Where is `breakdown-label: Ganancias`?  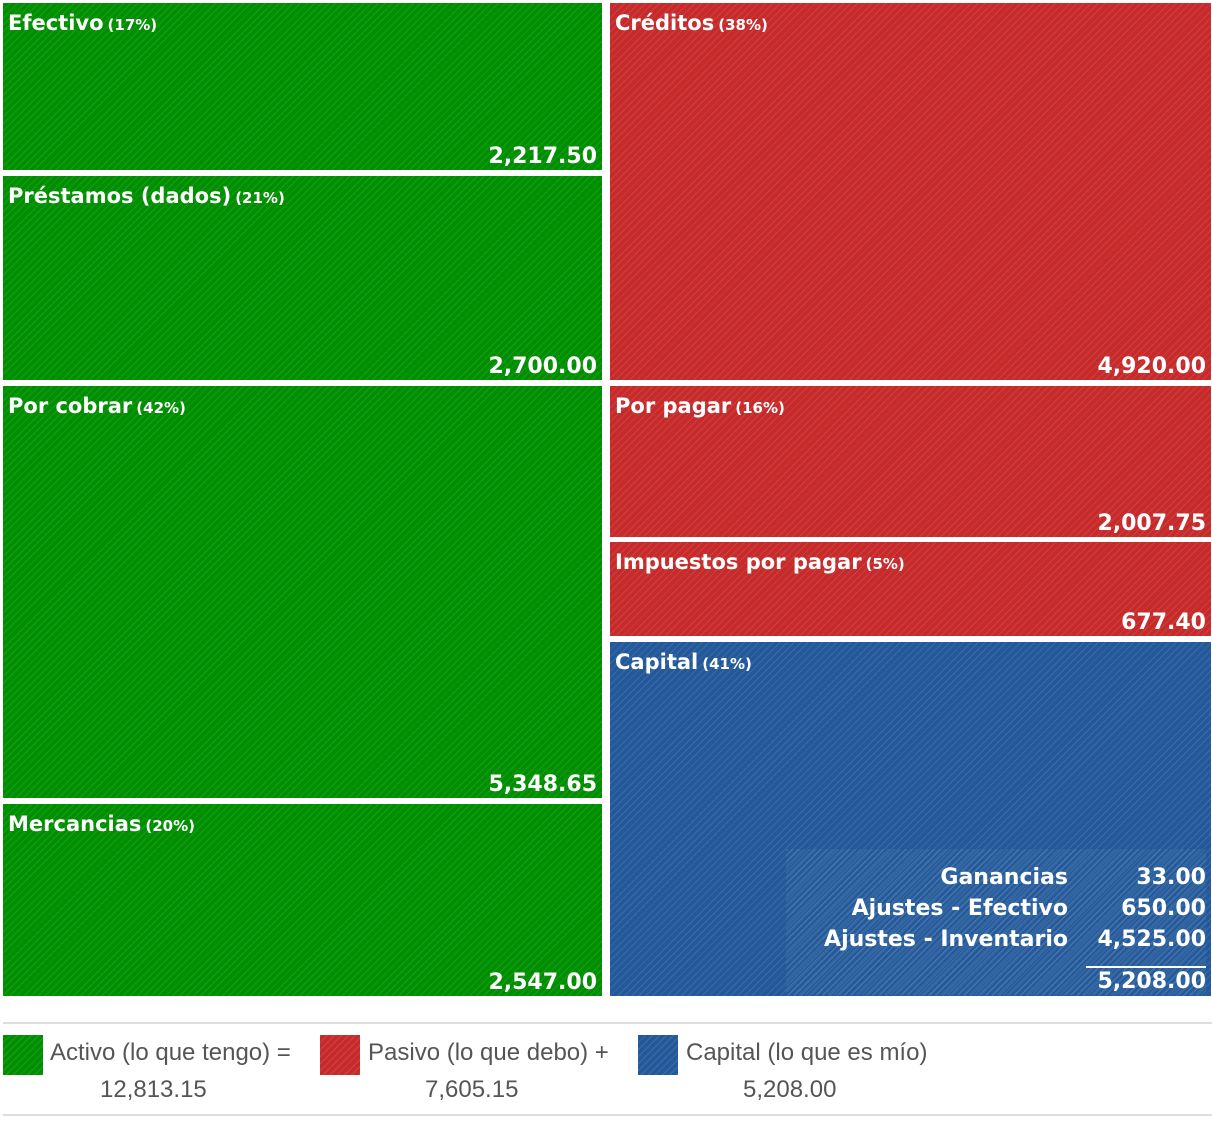
breakdown-label: Ganancias is located at coordinates (1004, 877).